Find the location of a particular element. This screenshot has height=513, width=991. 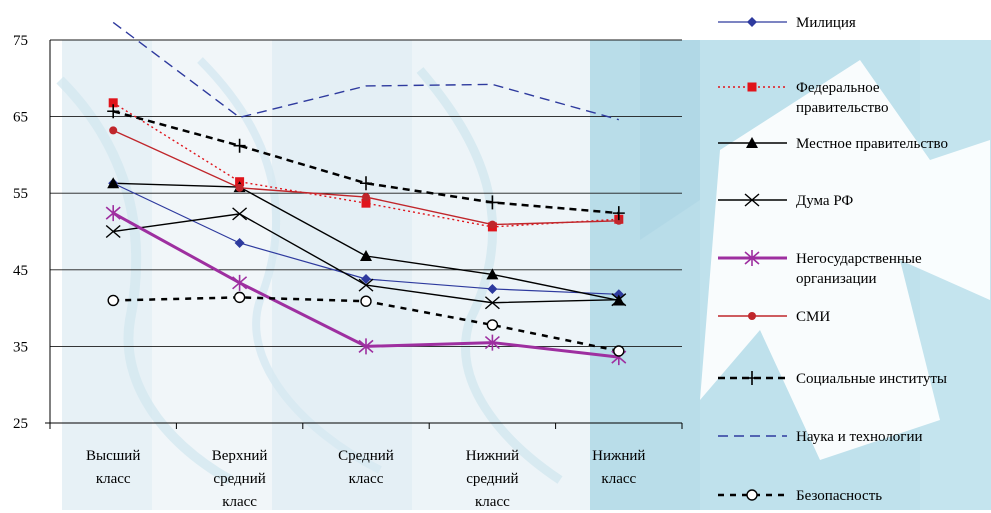

legend-item-0: Милиция is located at coordinates (787, 23).